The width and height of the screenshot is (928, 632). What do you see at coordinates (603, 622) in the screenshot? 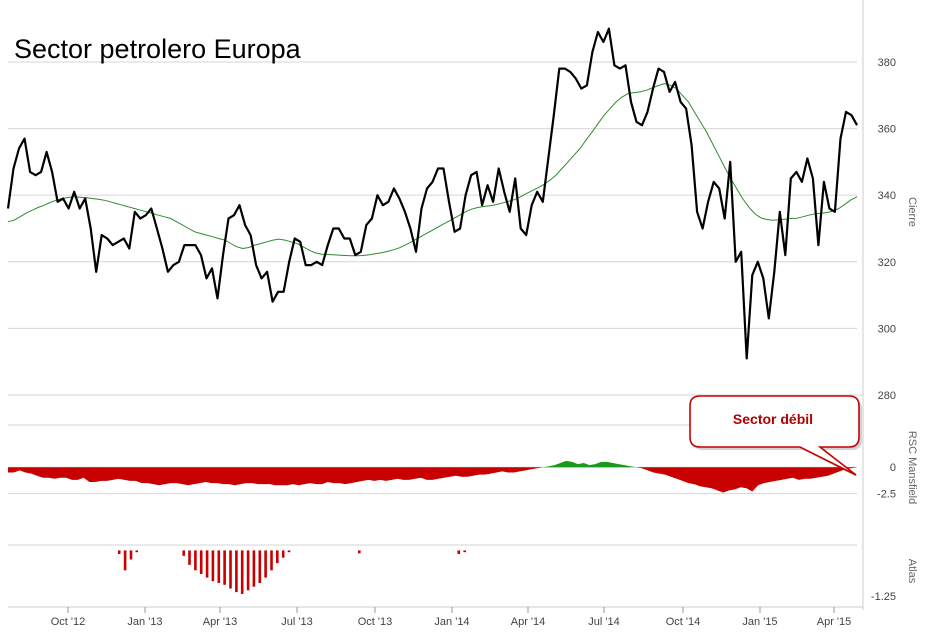
I see `x-tick-label: Jul '14` at bounding box center [603, 622].